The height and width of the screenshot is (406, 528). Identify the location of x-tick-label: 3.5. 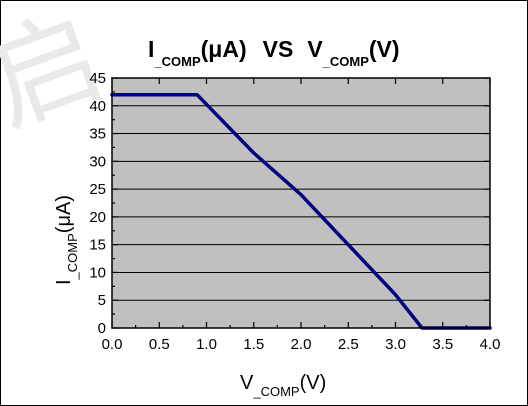
(442, 344).